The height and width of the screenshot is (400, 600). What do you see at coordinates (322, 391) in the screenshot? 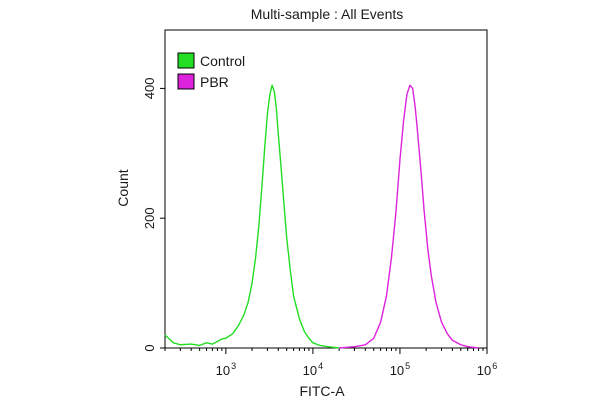
I see `x-axis-label: FITC-A` at bounding box center [322, 391].